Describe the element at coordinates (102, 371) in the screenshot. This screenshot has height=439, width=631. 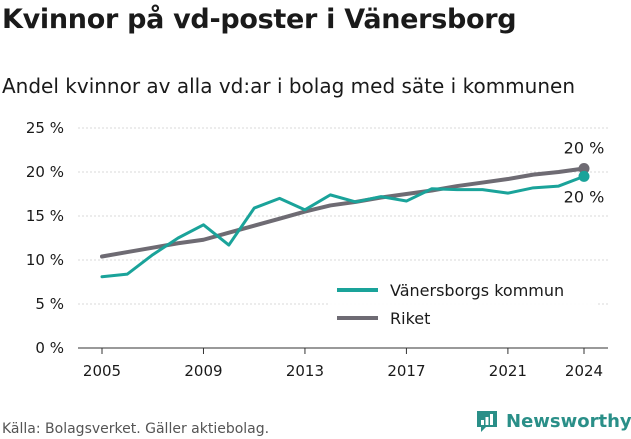
I see `x-tick-label: 2005` at that location.